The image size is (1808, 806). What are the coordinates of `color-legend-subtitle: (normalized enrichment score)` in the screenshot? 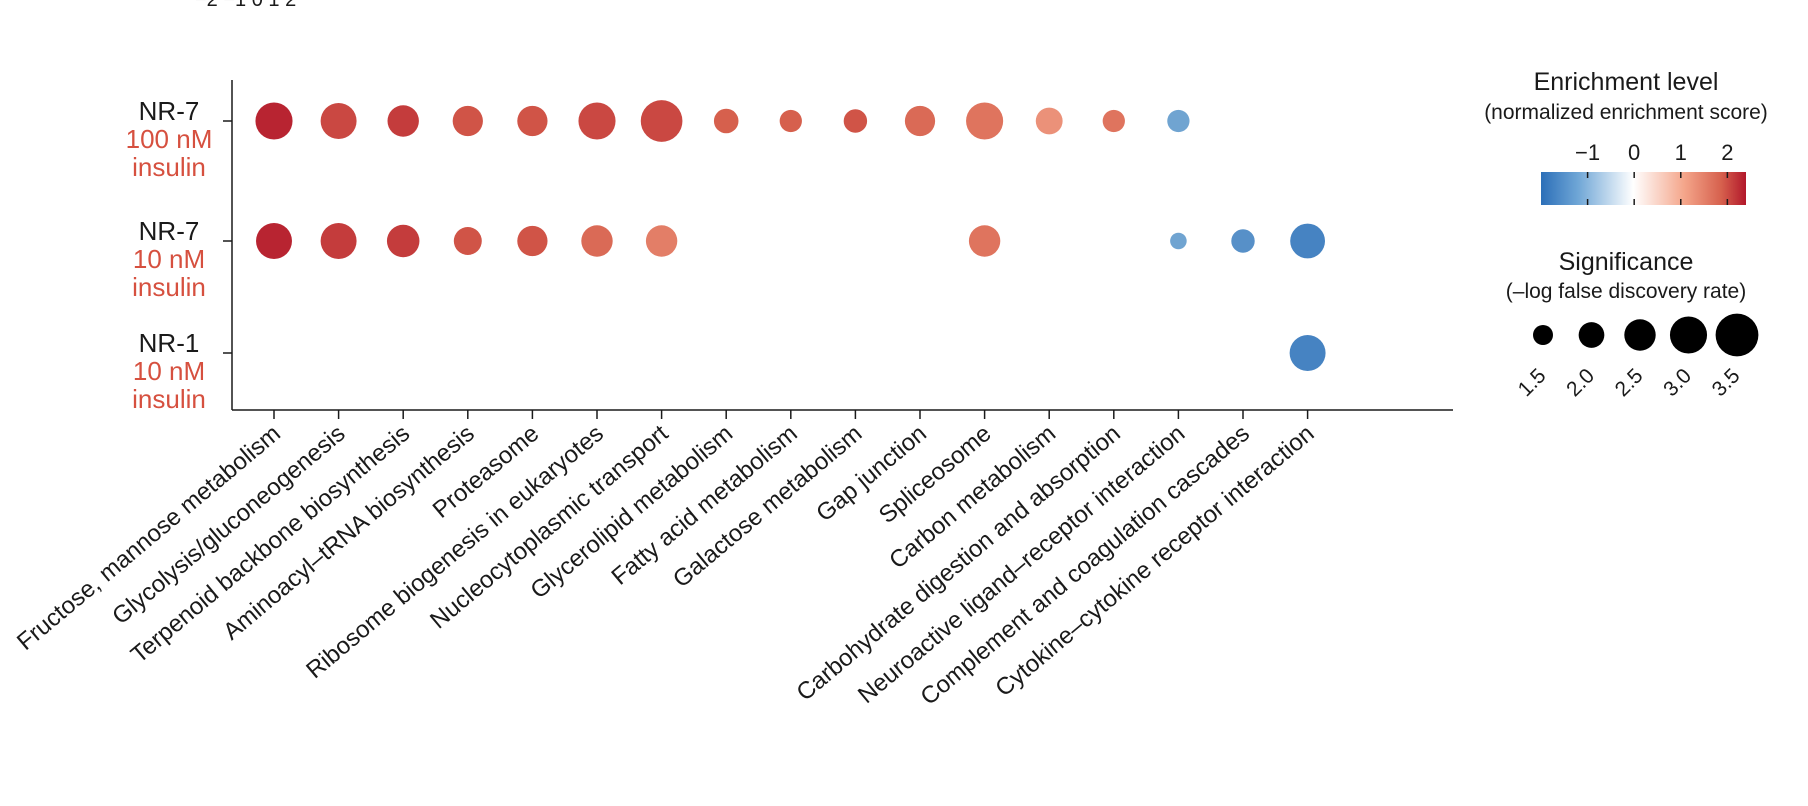 It's located at (1626, 112).